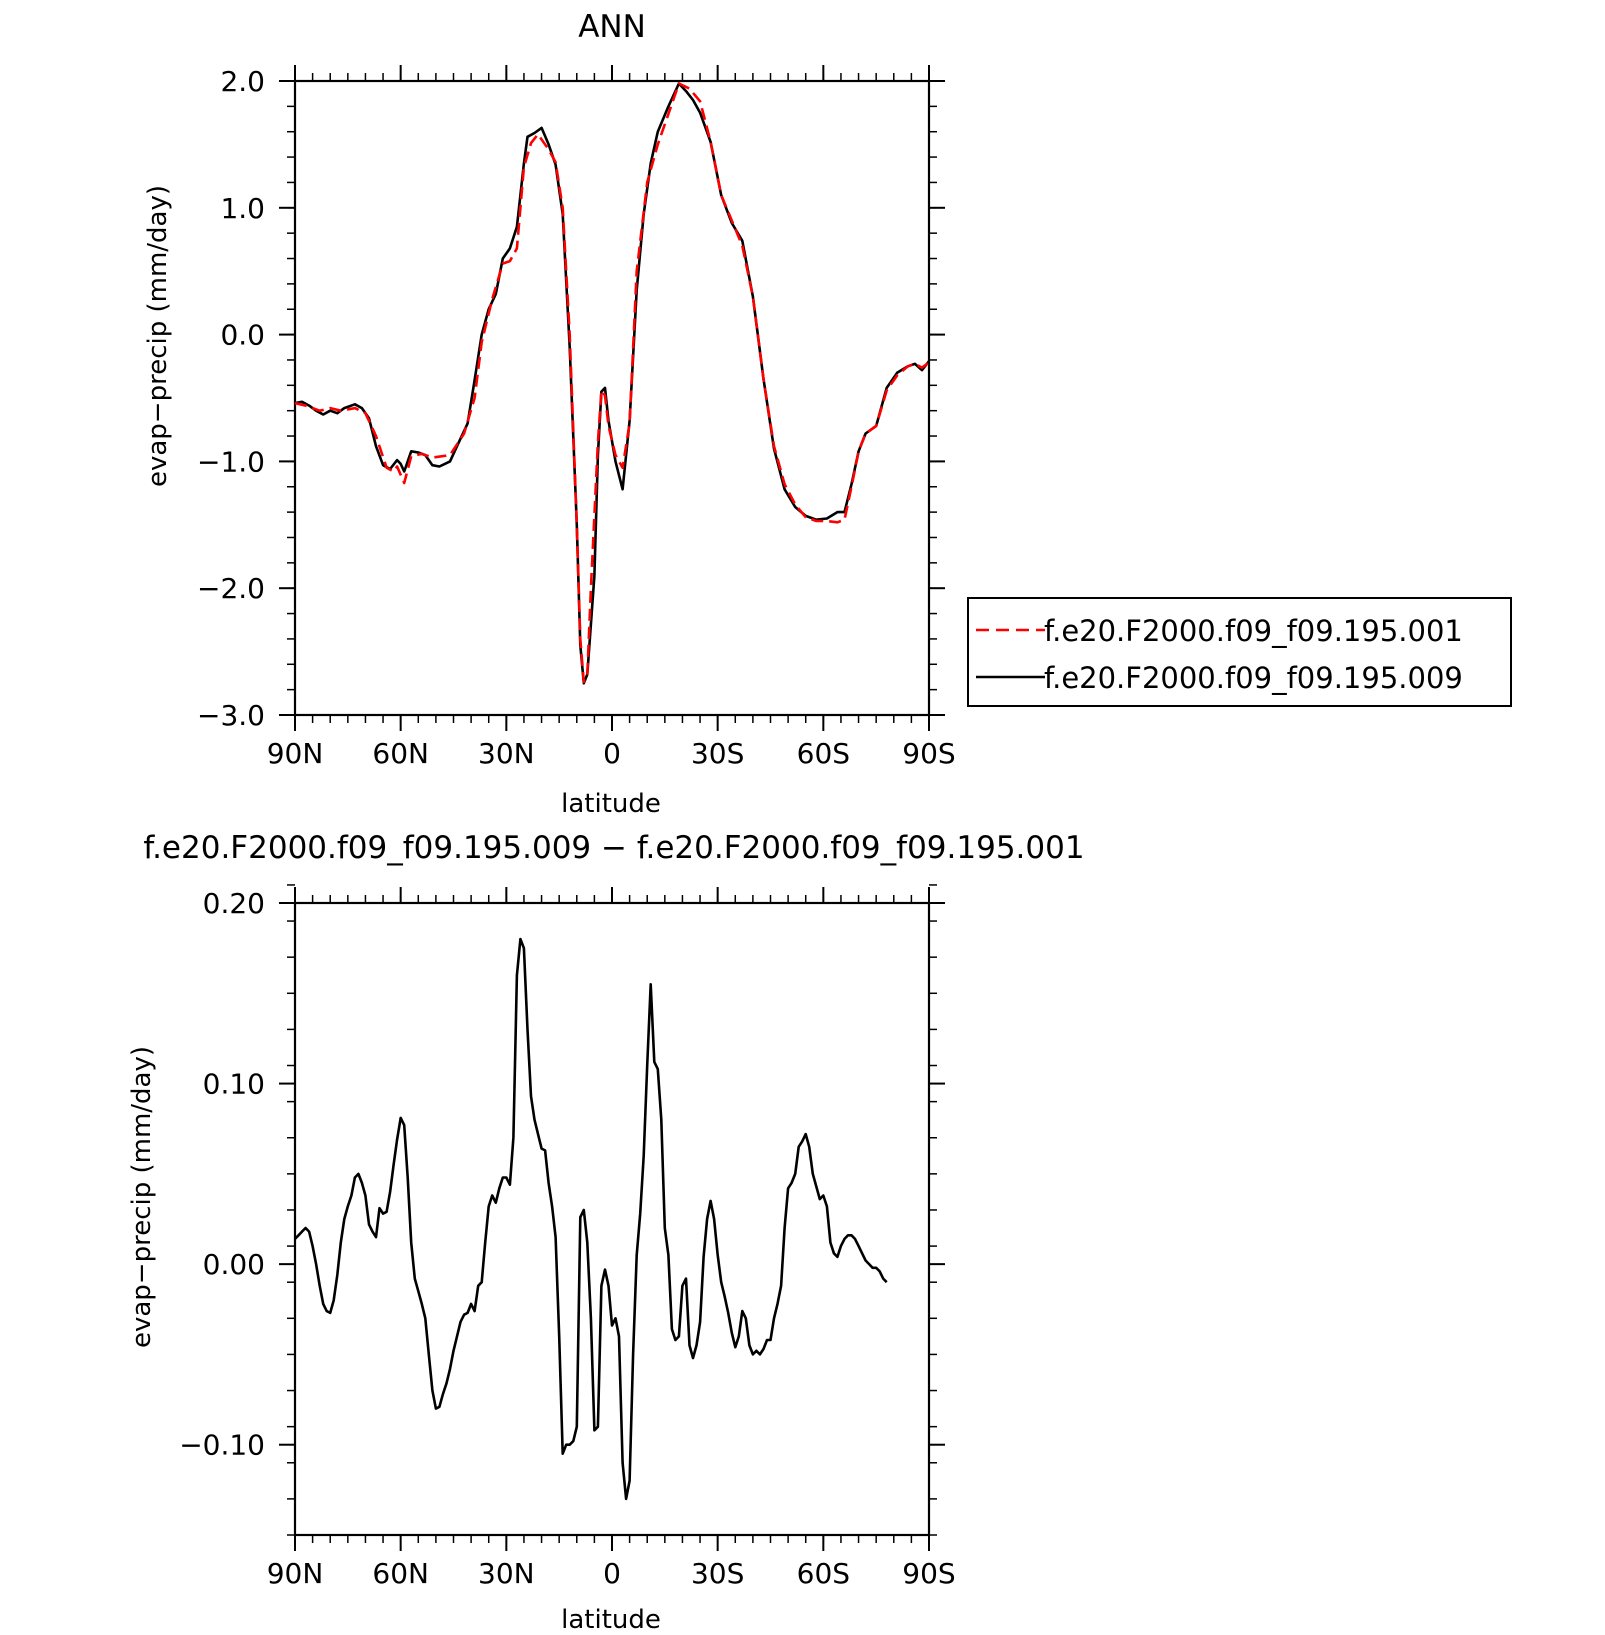 Image resolution: width=1605 pixels, height=1635 pixels. I want to click on top-y-tick-label: 2.0, so click(242, 81).